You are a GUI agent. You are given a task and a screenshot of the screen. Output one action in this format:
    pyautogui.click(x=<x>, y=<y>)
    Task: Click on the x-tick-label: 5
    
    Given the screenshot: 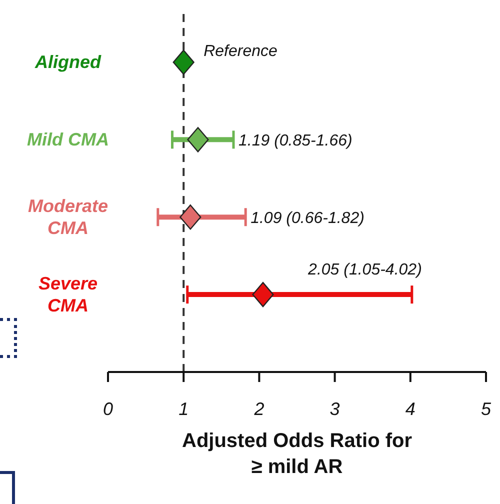 What is the action you would take?
    pyautogui.click(x=486, y=408)
    